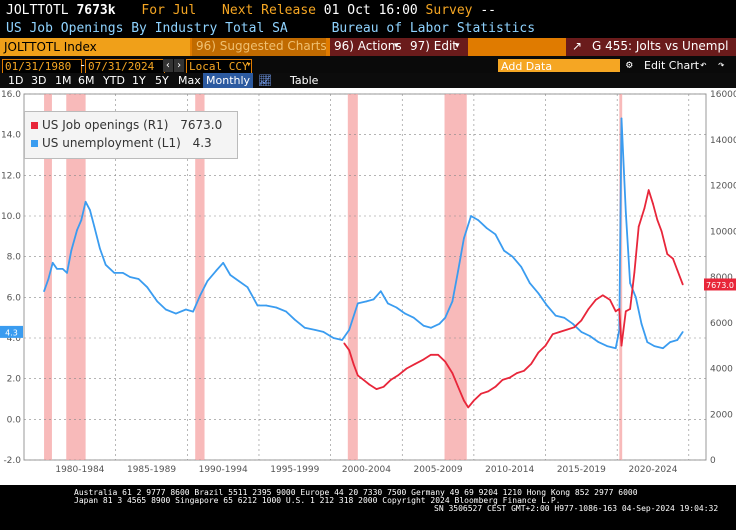 The image size is (736, 530). I want to click on x-tick-label: 2020-2024, so click(652, 470).